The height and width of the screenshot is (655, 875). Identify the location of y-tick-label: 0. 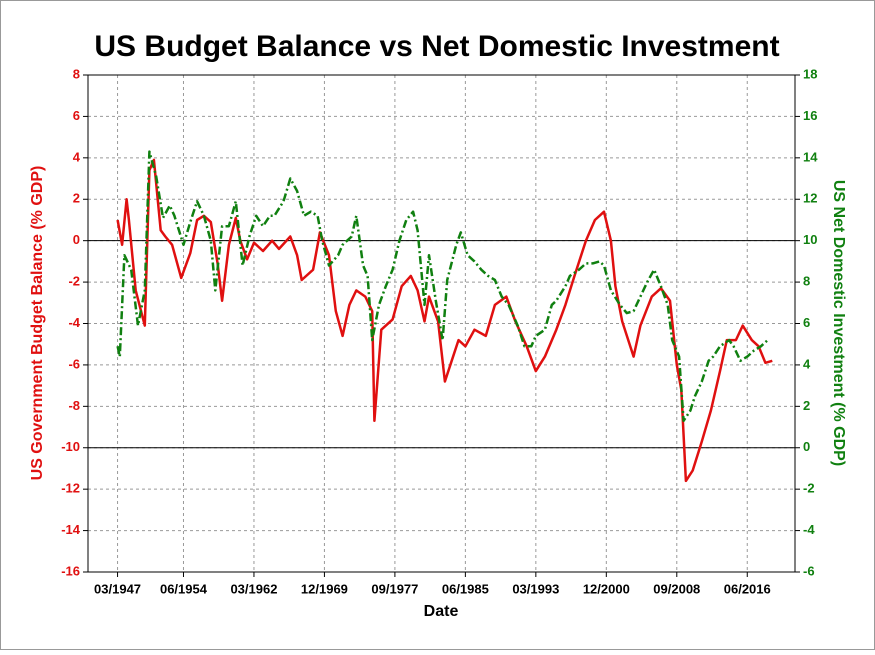
(76, 239).